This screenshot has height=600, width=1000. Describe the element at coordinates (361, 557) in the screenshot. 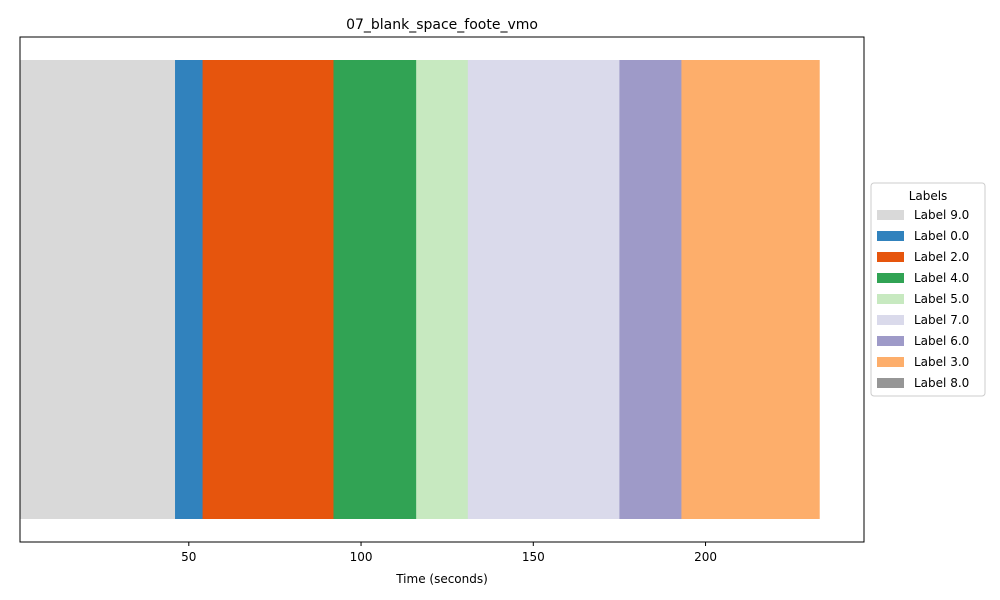

I see `x-tick-label: 100` at that location.